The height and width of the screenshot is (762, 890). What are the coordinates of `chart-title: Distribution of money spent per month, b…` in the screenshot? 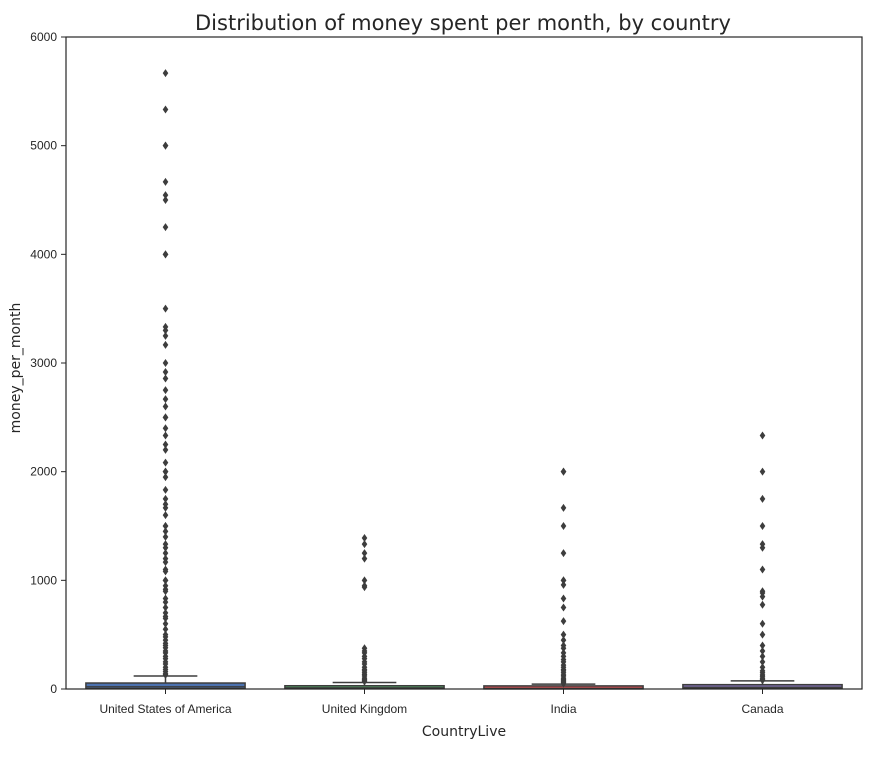 It's located at (463, 23).